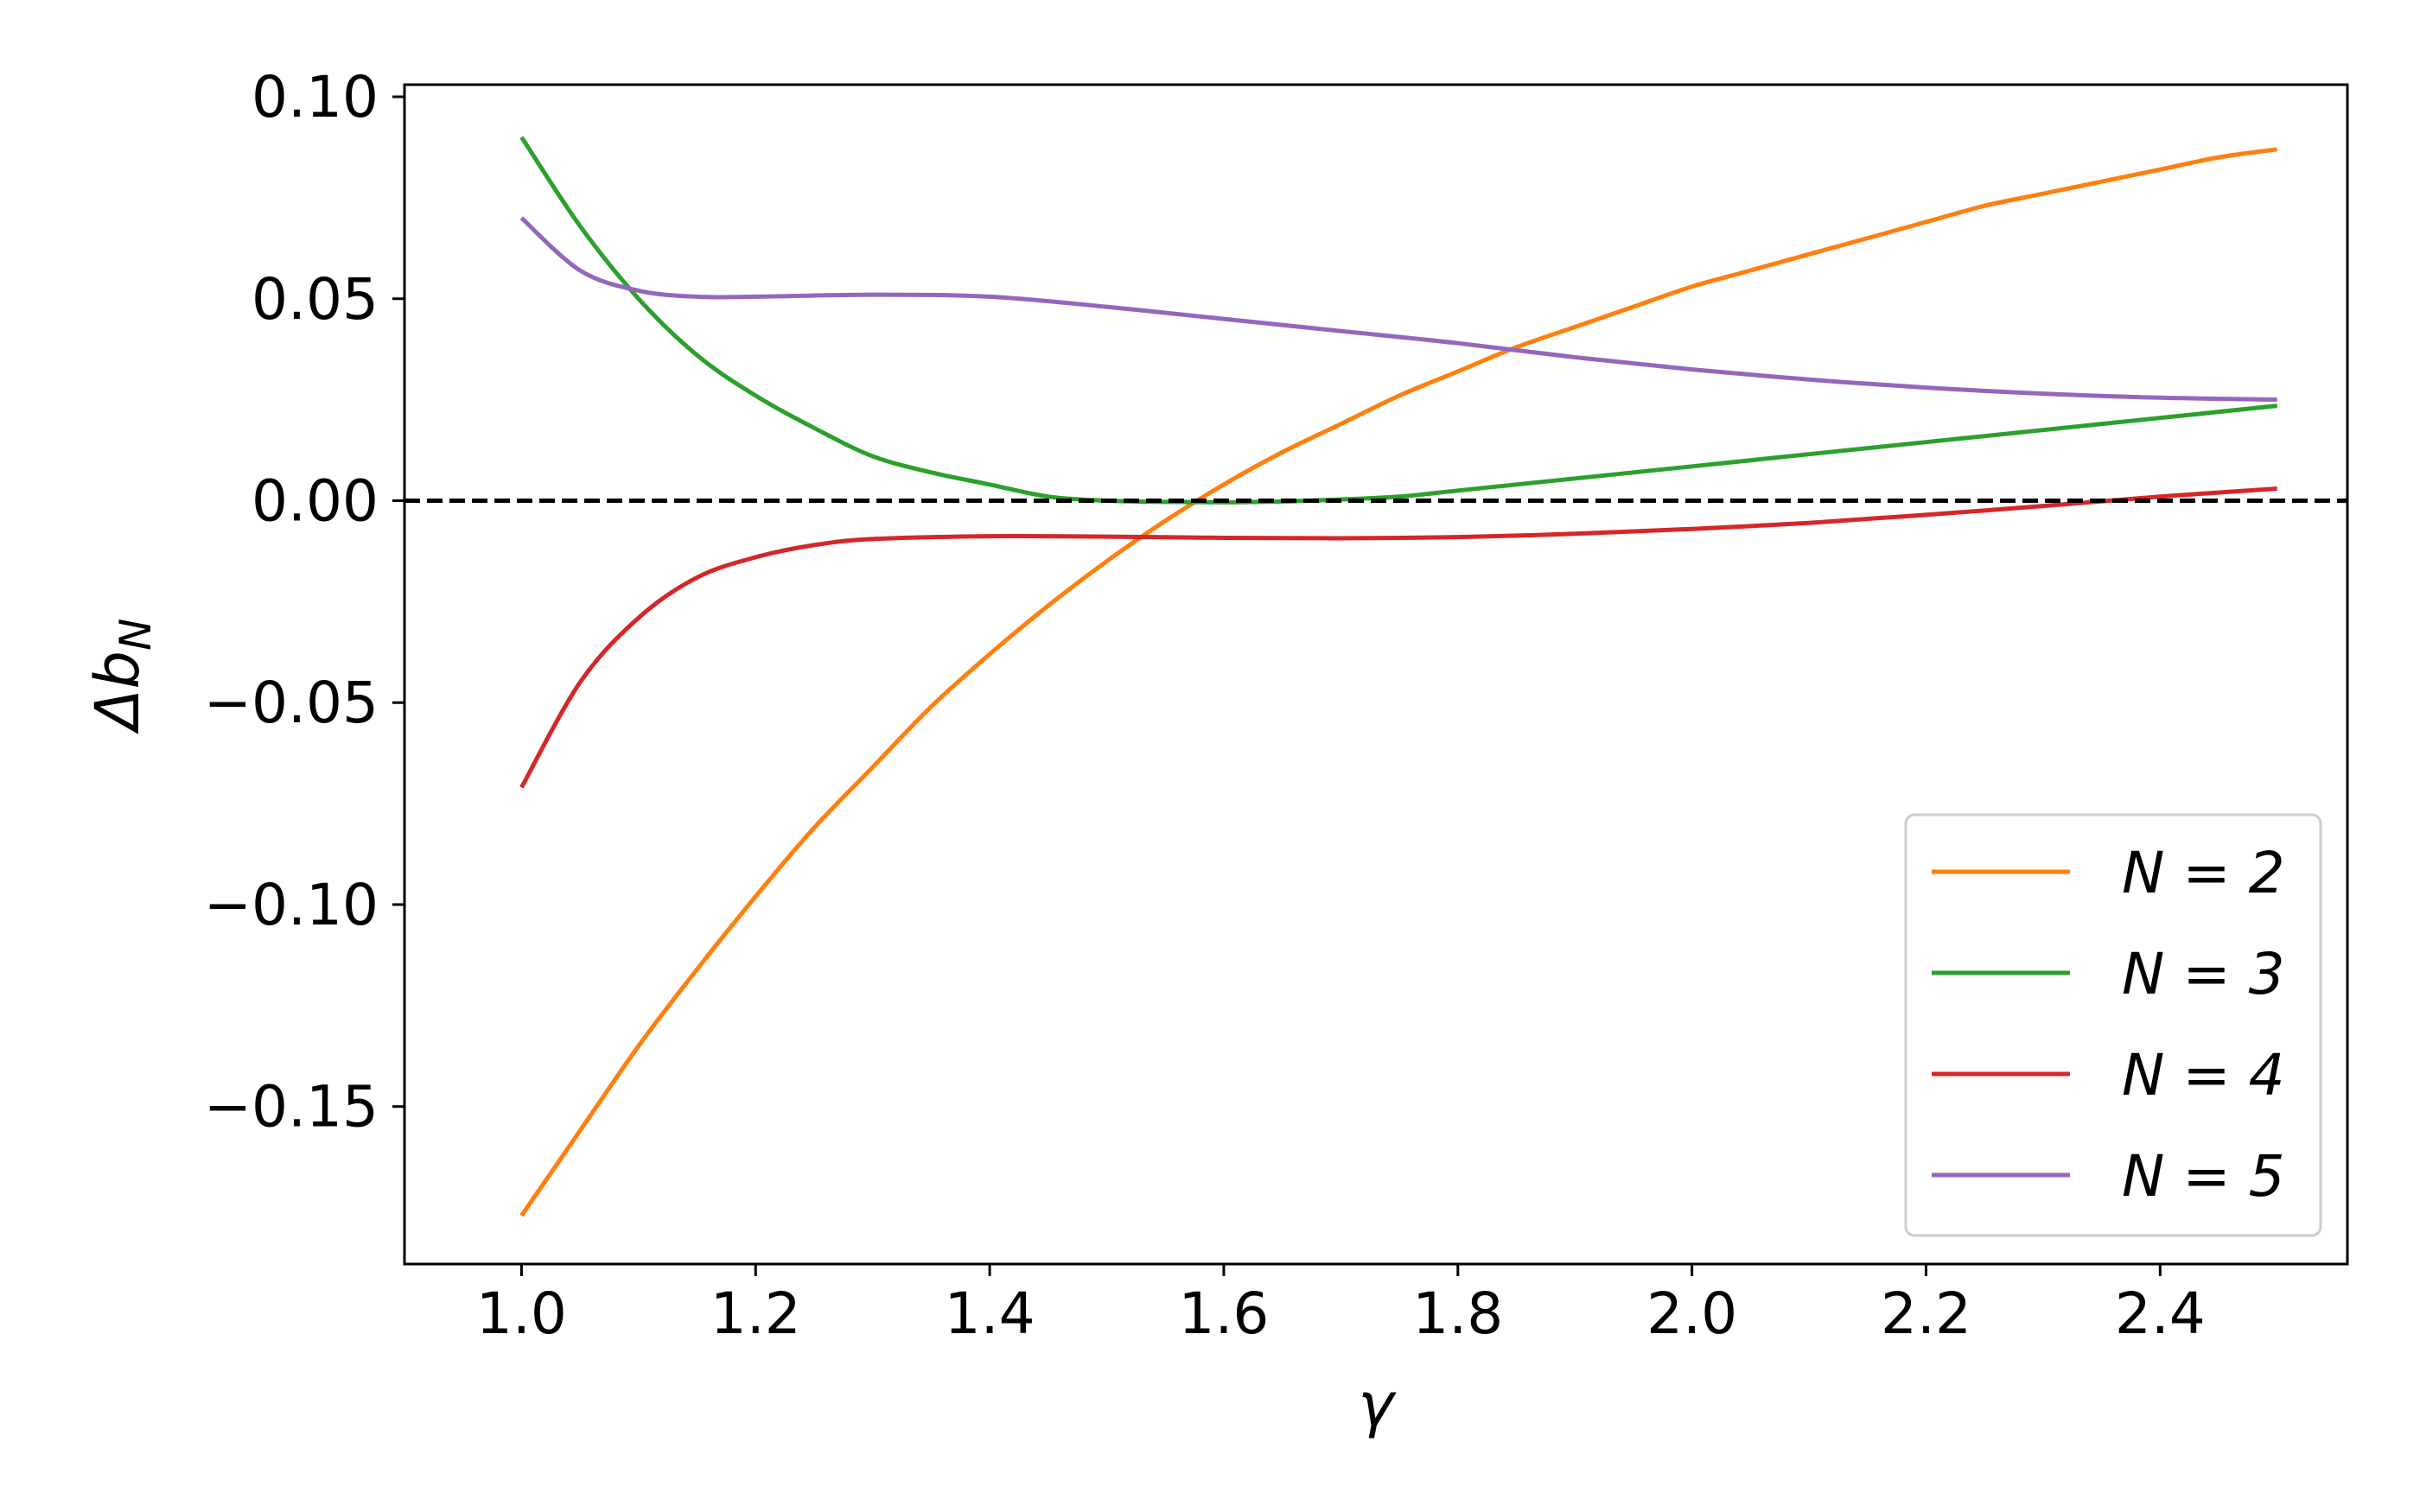 This screenshot has width=2420, height=1512. What do you see at coordinates (304, 602) in the screenshot?
I see `y-axis-ticks: 0.10 0.05 0.00 −0.05 −0.10 −0.15` at bounding box center [304, 602].